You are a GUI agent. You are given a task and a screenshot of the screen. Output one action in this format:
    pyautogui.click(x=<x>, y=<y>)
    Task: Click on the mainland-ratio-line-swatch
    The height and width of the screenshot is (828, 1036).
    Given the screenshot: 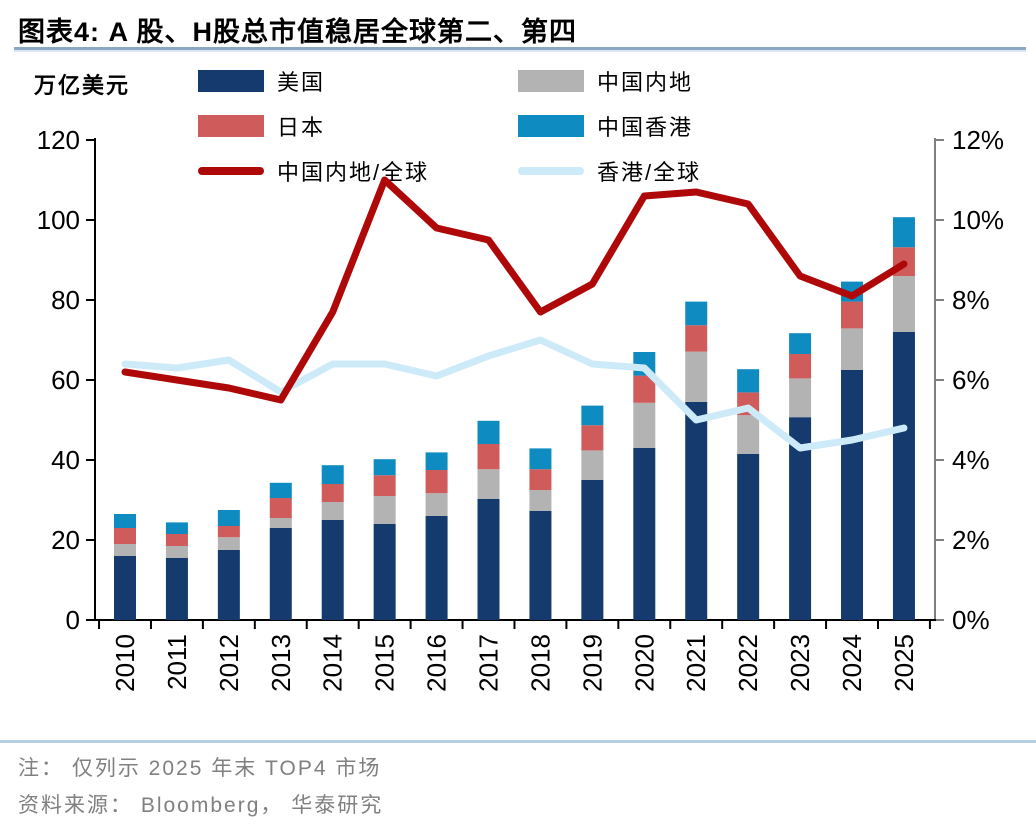 What is the action you would take?
    pyautogui.click(x=231, y=170)
    